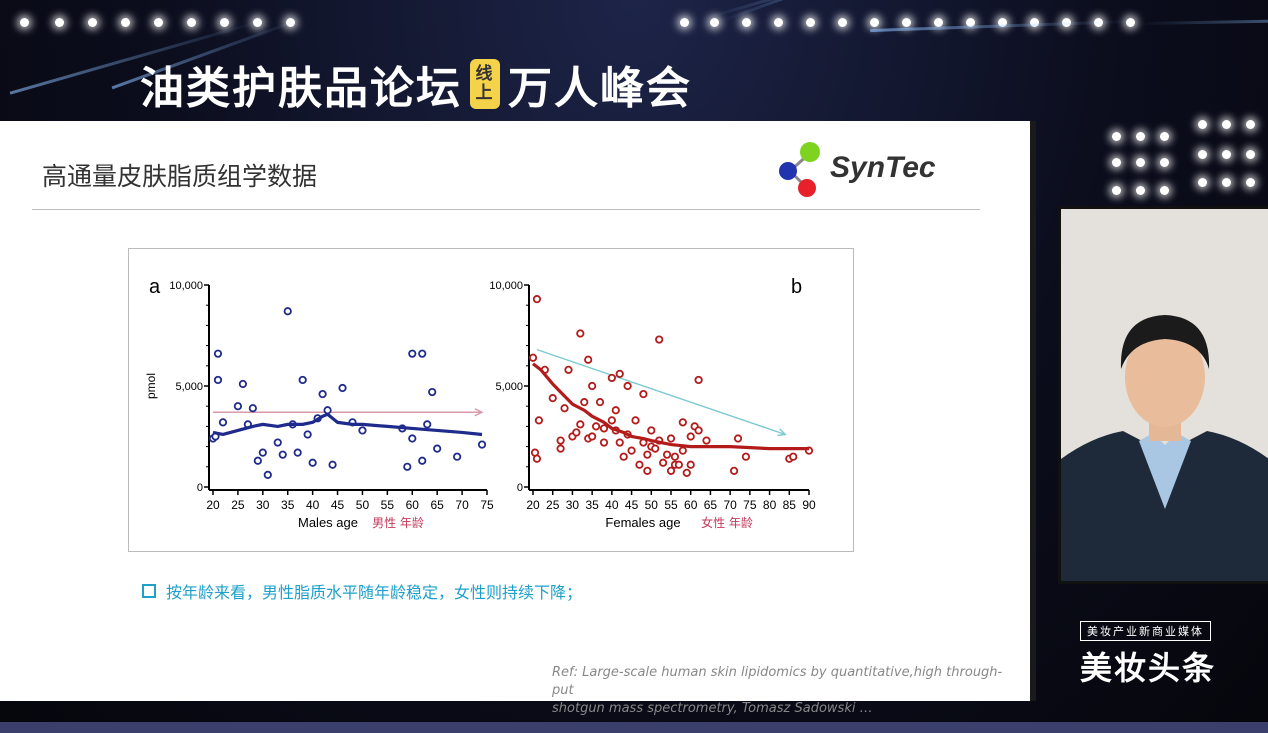 This screenshot has width=1268, height=733. Describe the element at coordinates (533, 505) in the screenshot. I see `x-tick-label: 20` at that location.